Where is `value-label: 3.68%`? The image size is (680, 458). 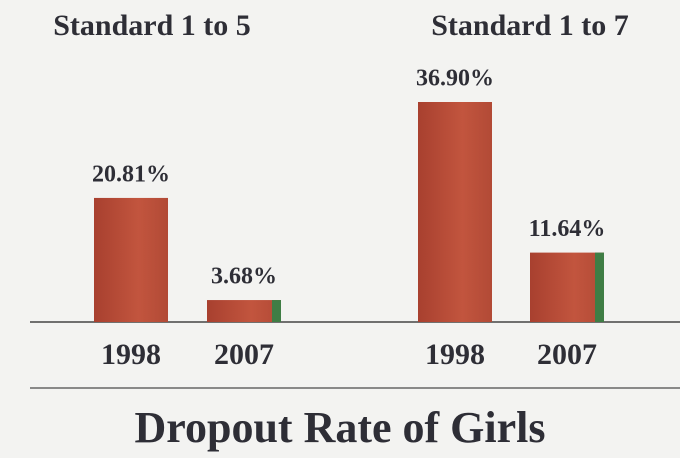
value-label: 3.68% is located at coordinates (244, 277).